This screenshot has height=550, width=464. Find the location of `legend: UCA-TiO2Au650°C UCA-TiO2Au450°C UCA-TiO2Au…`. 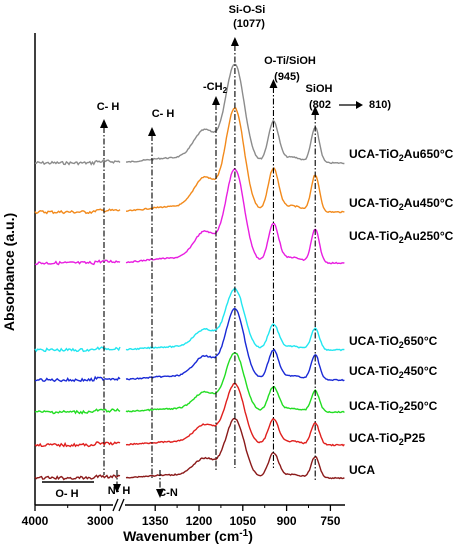

legend: UCA-TiO2Au650°C UCA-TiO2Au450°C UCA-TiO2Au… is located at coordinates (401, 312).